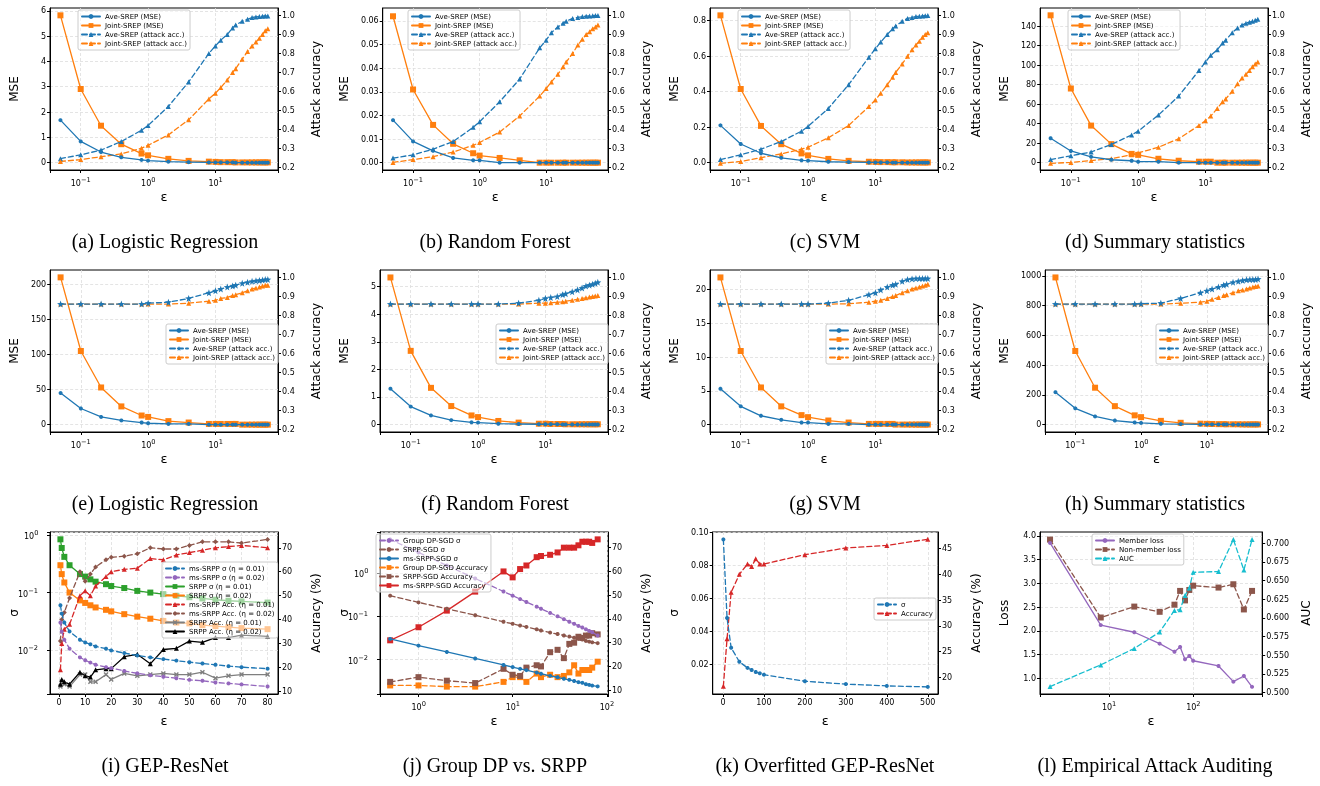 The width and height of the screenshot is (1320, 786). What do you see at coordinates (165, 765) in the screenshot?
I see `text: (i) GEP-ResNet` at bounding box center [165, 765].